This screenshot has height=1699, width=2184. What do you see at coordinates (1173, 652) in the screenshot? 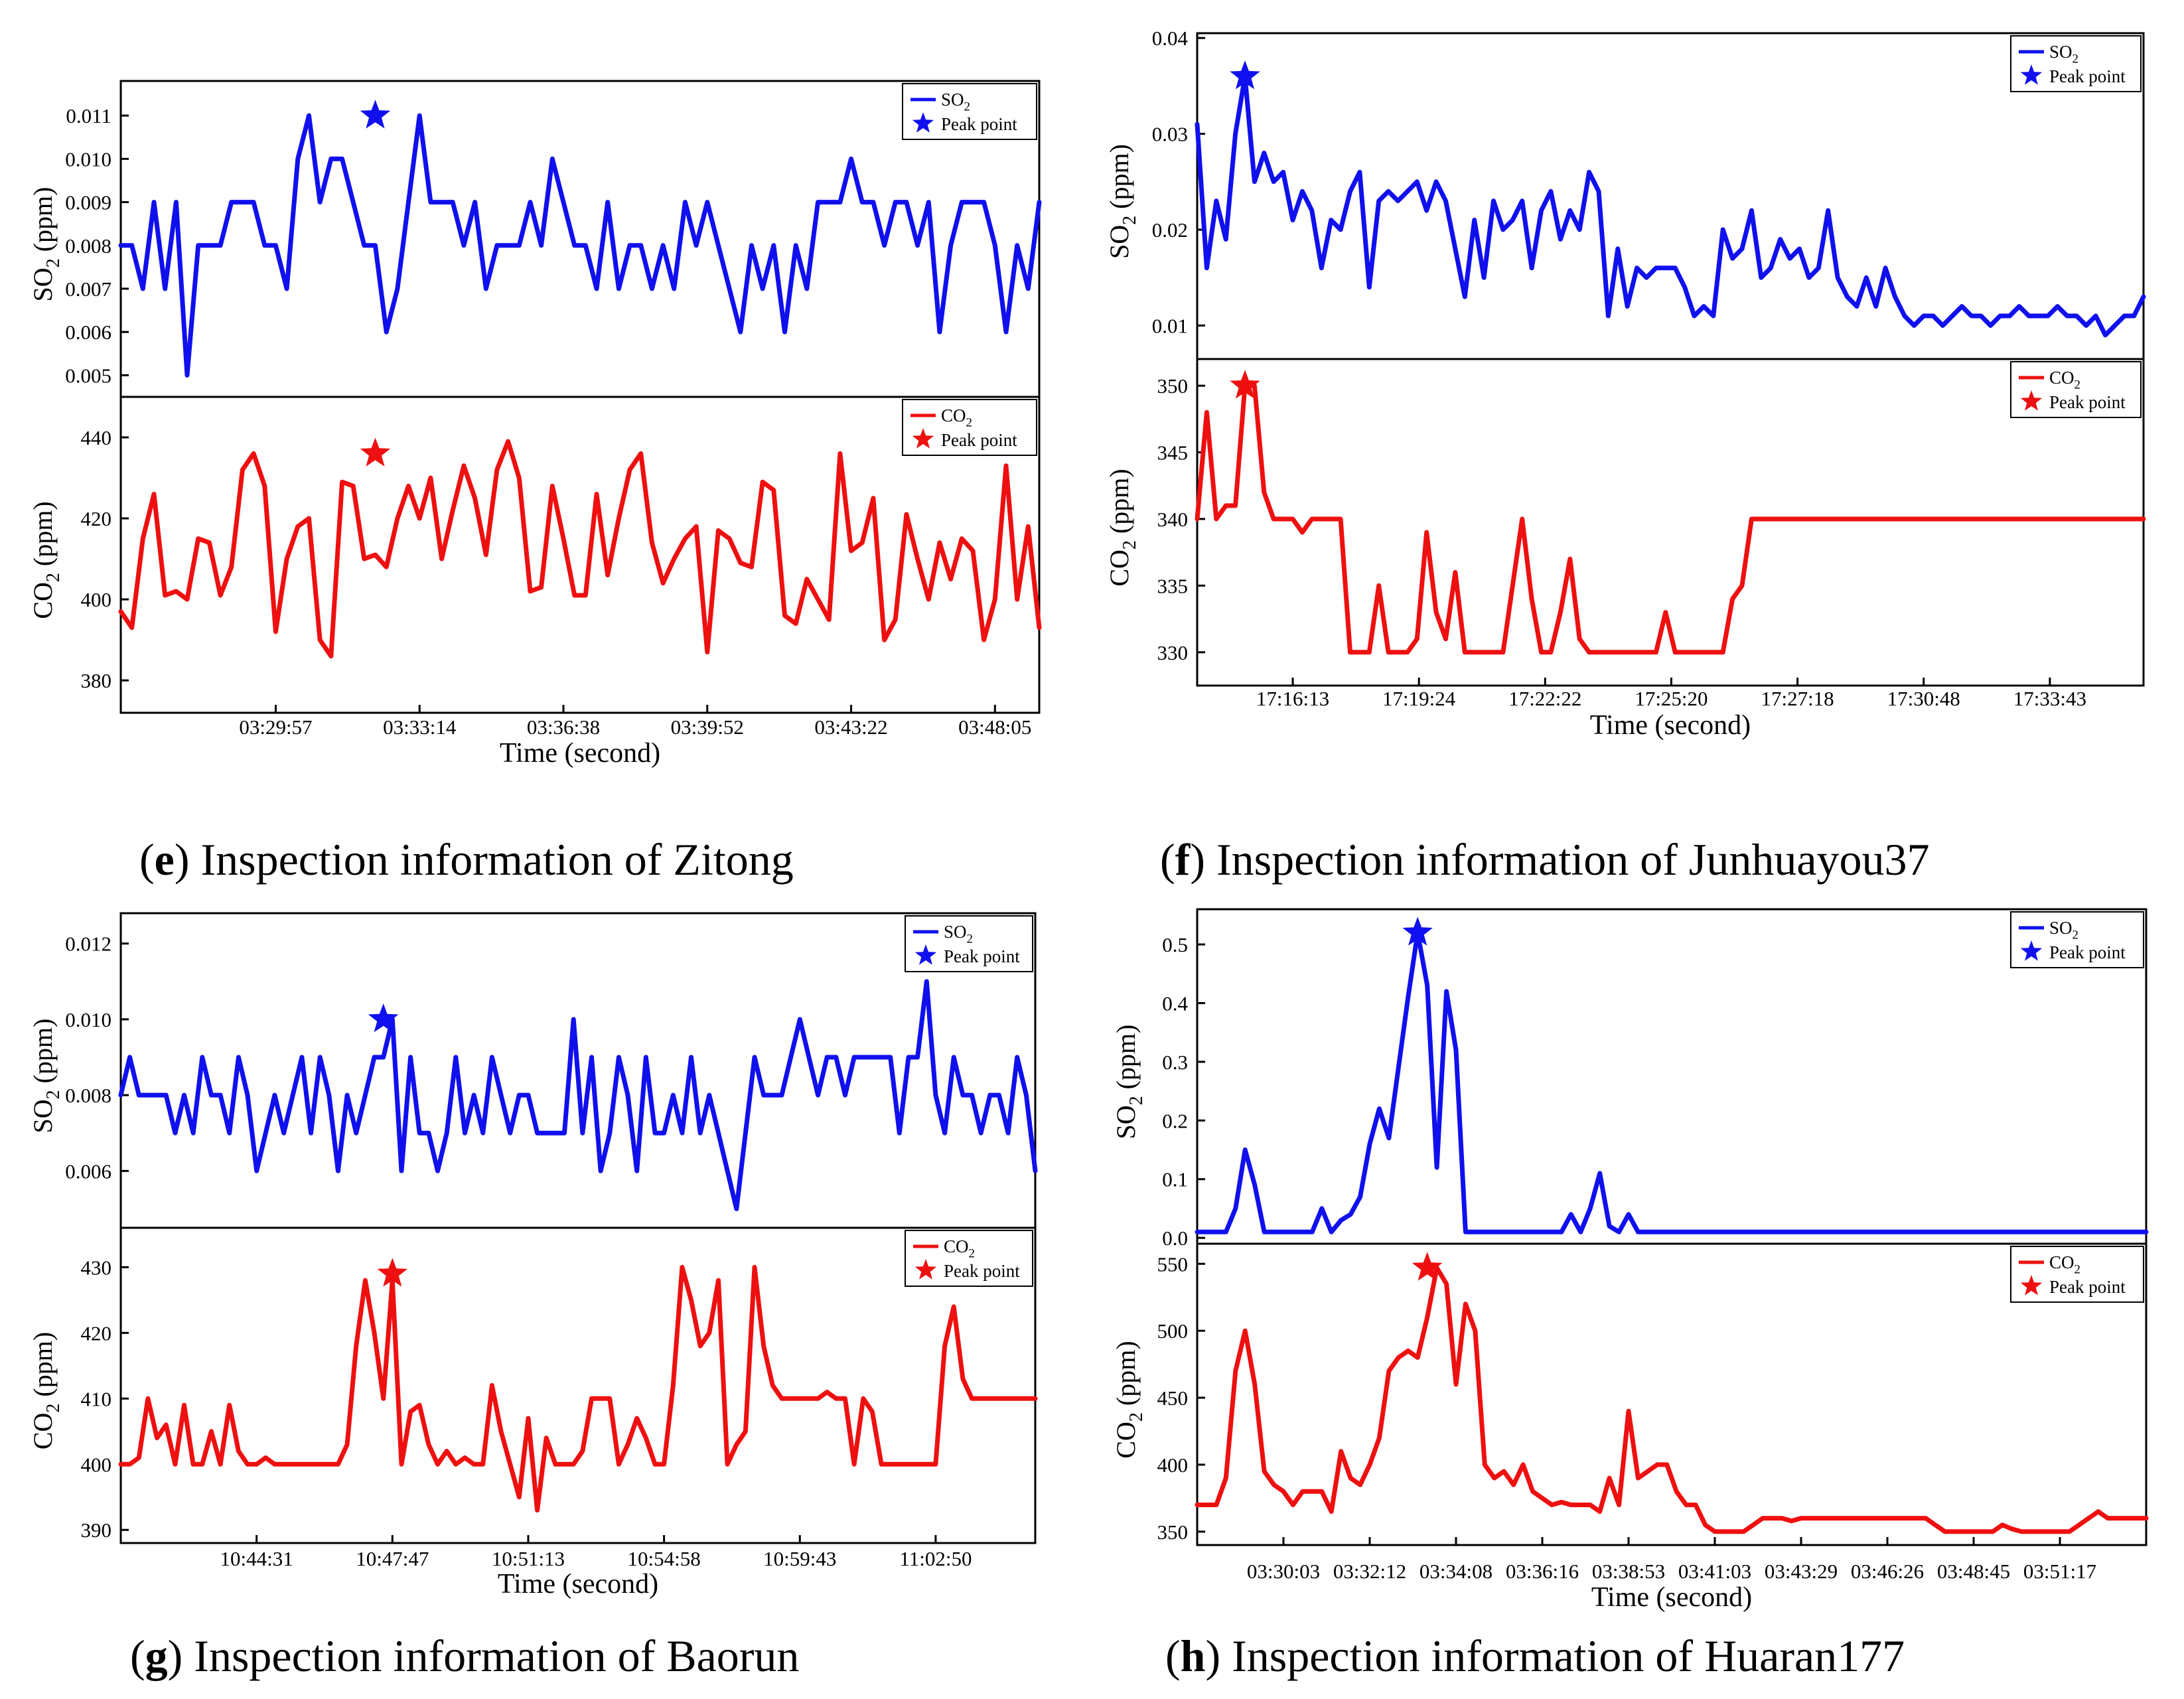
I see `y-tick-label: 330` at bounding box center [1173, 652].